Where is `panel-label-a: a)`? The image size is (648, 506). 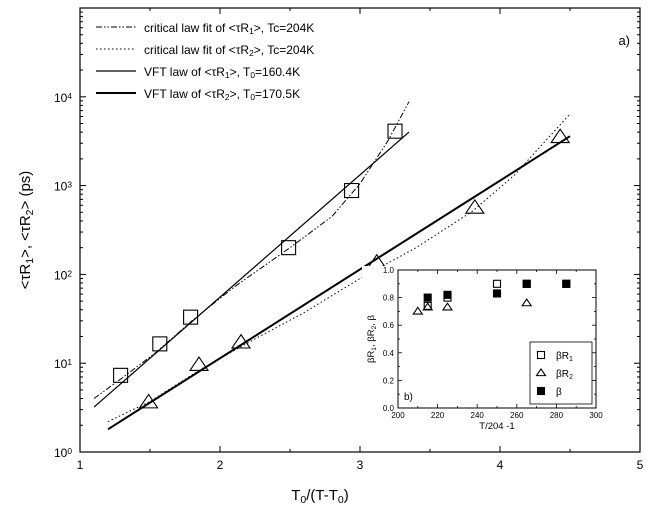 panel-label-a: a) is located at coordinates (624, 40).